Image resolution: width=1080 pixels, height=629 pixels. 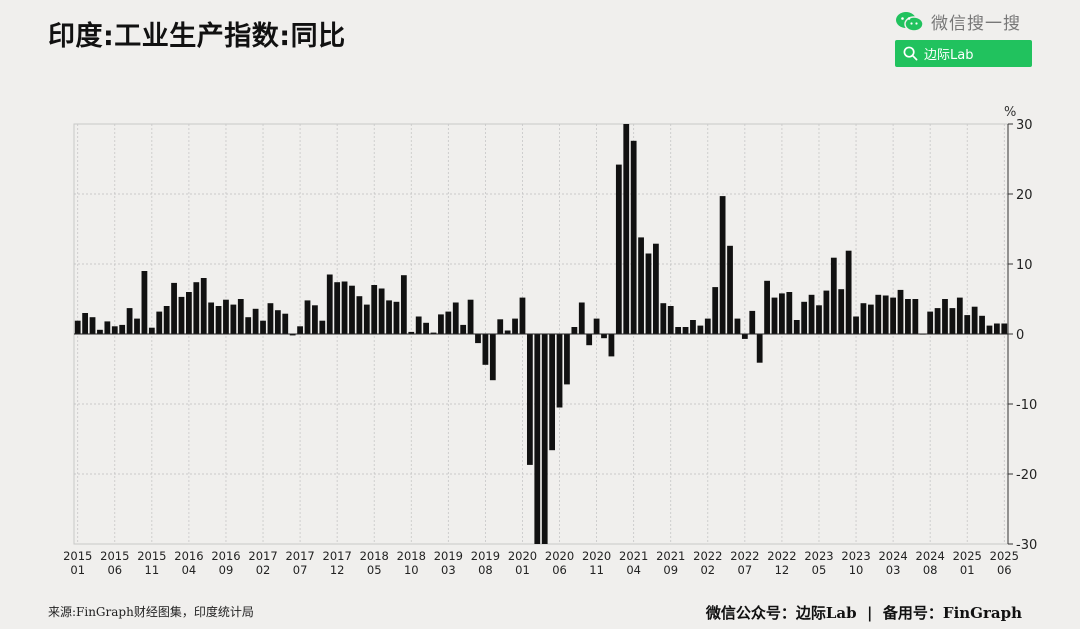 What do you see at coordinates (892, 556) in the screenshot?
I see `x-tick-label-year: 2024` at bounding box center [892, 556].